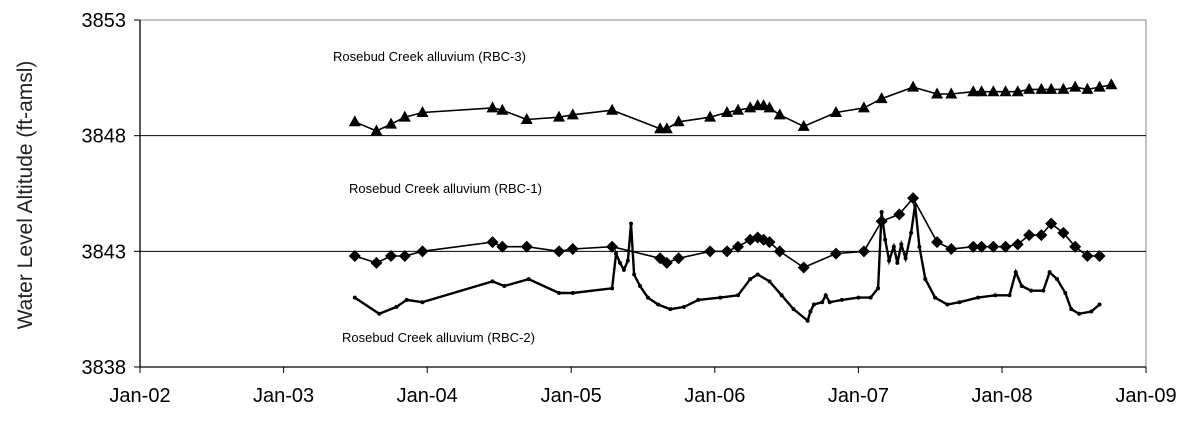 Image resolution: width=1191 pixels, height=423 pixels. Describe the element at coordinates (104, 252) in the screenshot. I see `y-tick-label: 3843` at that location.